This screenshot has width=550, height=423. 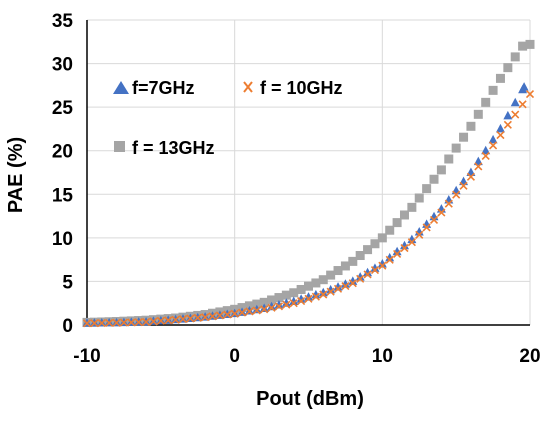 What do you see at coordinates (163, 88) in the screenshot?
I see `legend-label-f7: f=7GHz` at bounding box center [163, 88].